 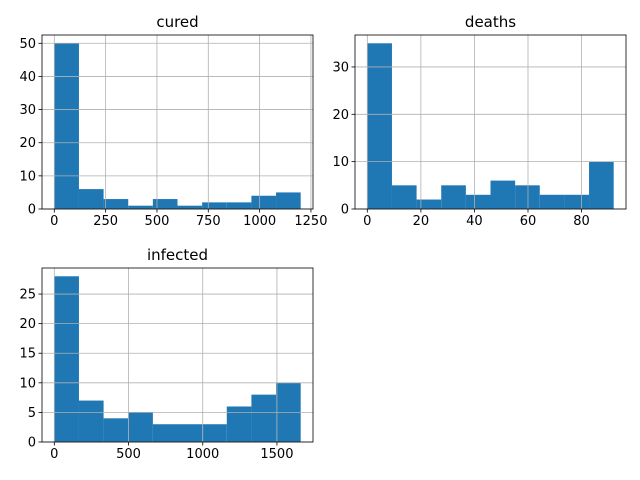 I want to click on ytick-label: 40, so click(x=27, y=77).